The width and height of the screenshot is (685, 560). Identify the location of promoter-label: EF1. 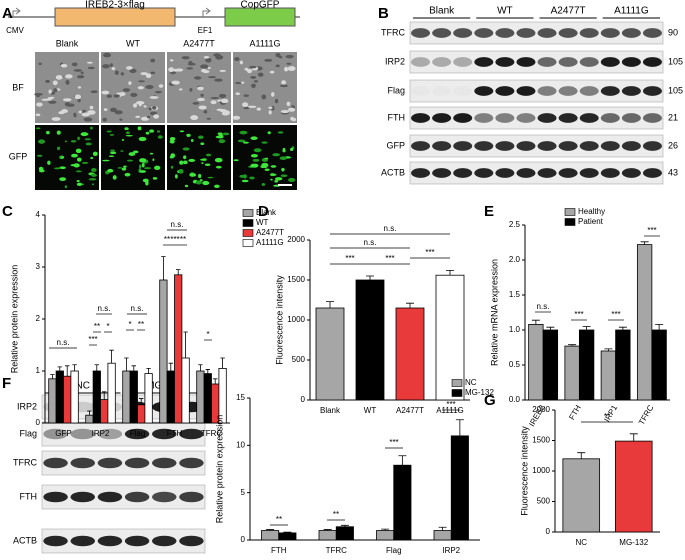
(205, 30).